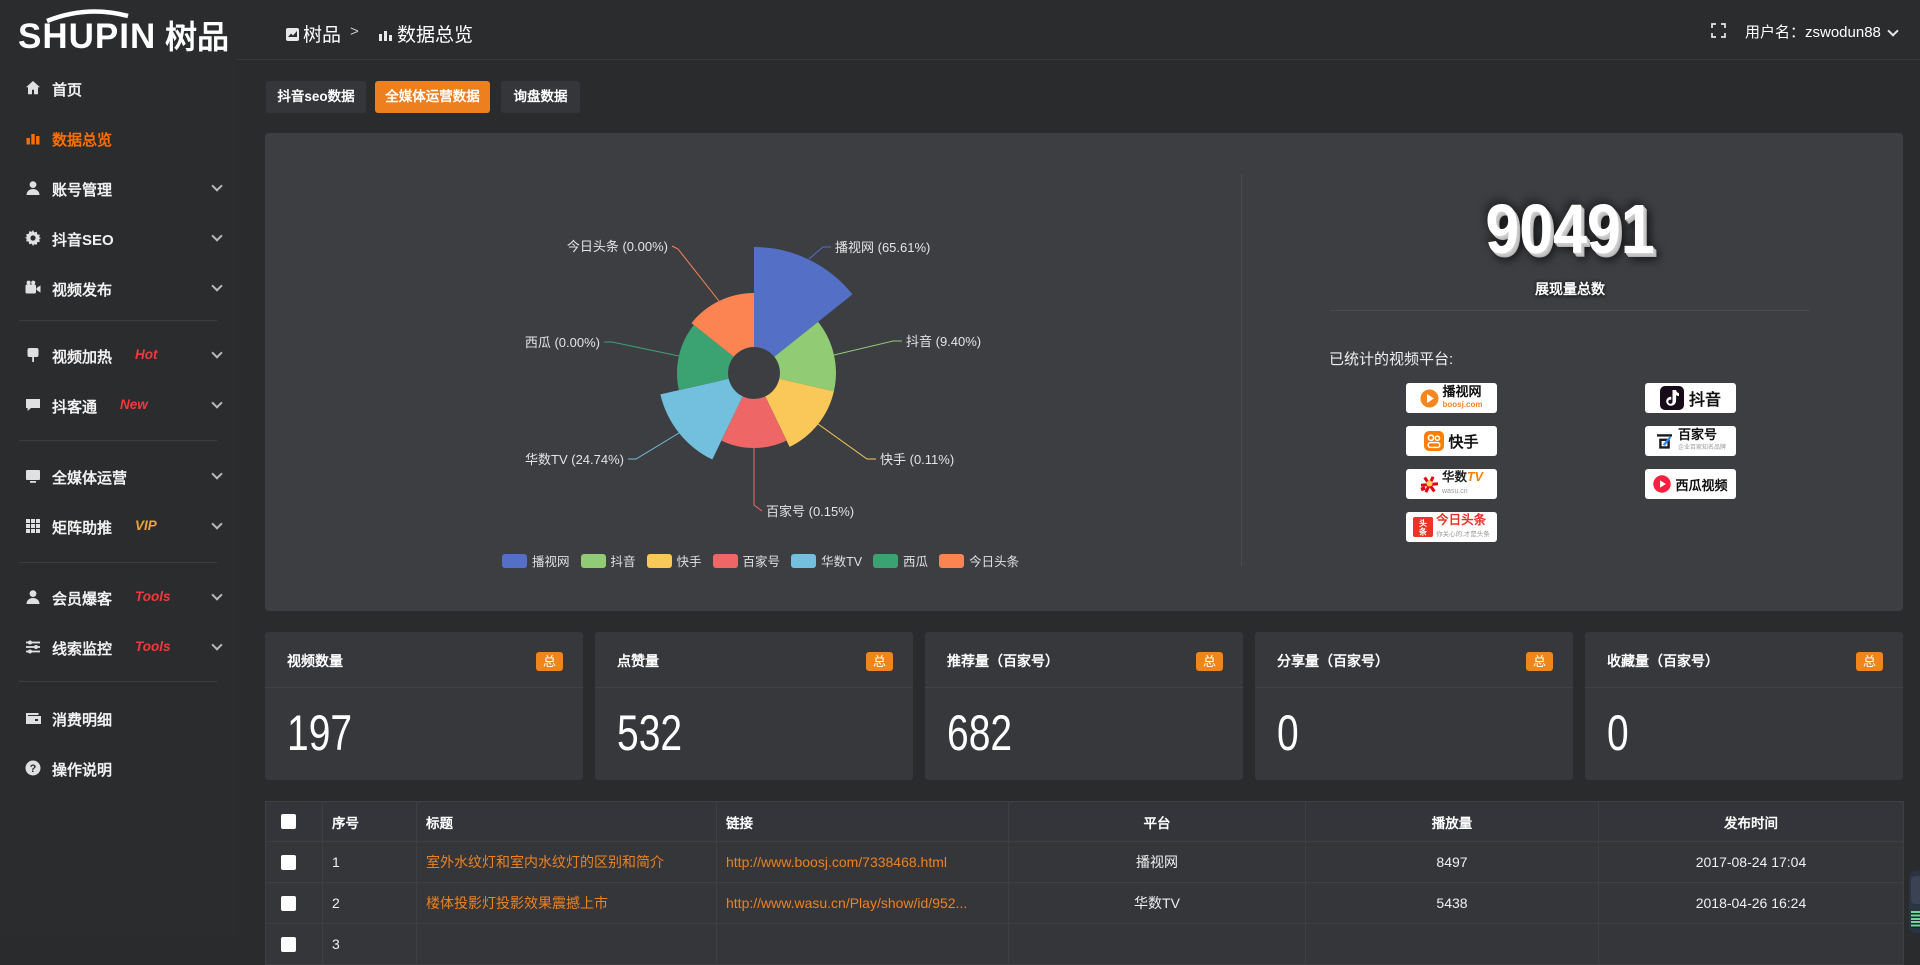 The height and width of the screenshot is (965, 1920). What do you see at coordinates (1423, 532) in the screenshot?
I see `svg-text: 条` at bounding box center [1423, 532].